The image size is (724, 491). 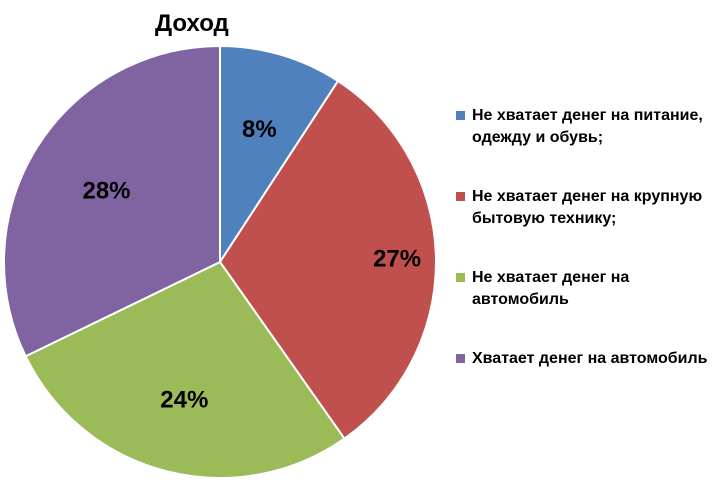 What do you see at coordinates (192, 23) in the screenshot?
I see `chart-title: Доход` at bounding box center [192, 23].